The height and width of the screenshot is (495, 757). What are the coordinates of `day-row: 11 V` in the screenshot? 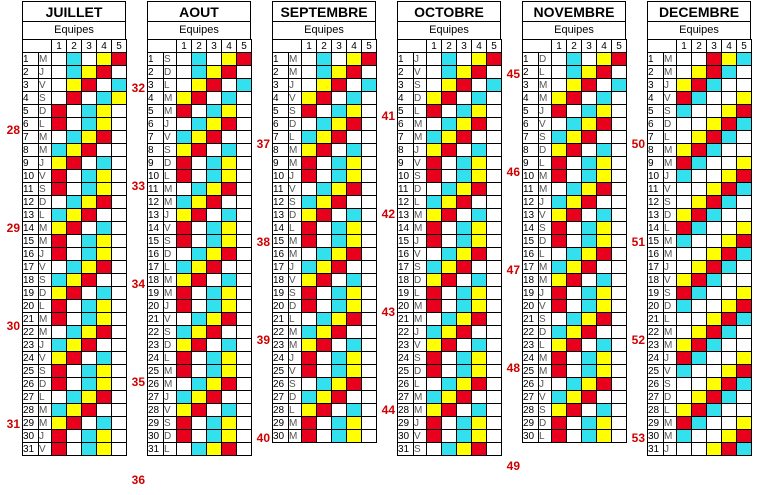 It's located at (699, 189).